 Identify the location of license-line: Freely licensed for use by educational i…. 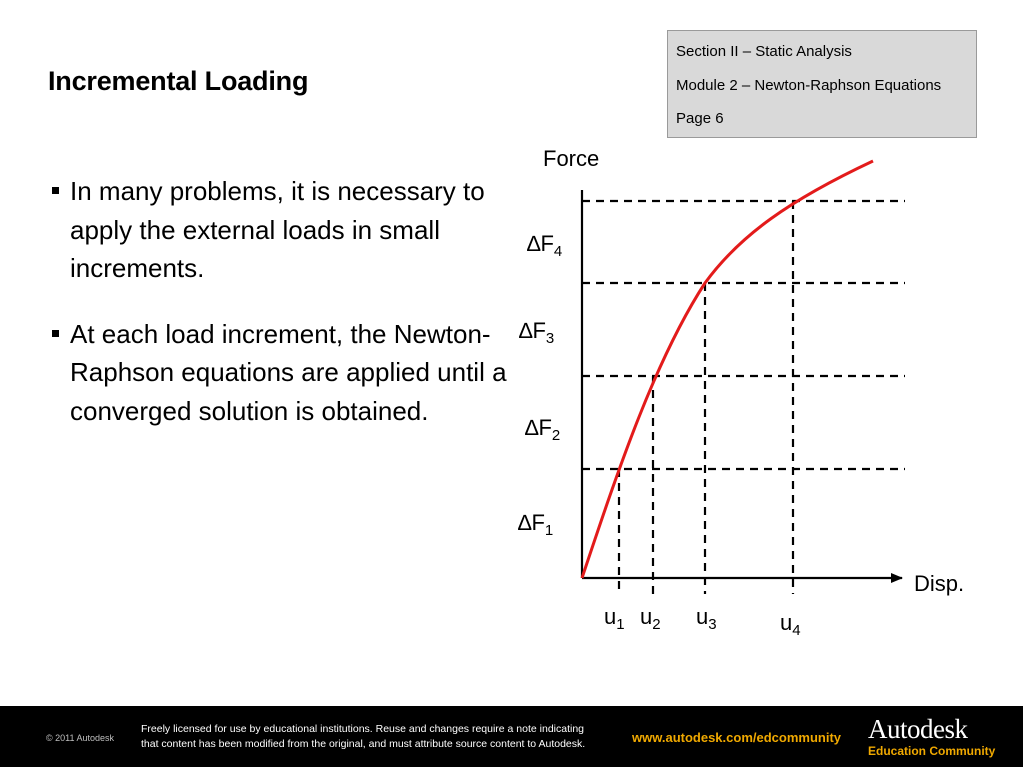
(363, 729).